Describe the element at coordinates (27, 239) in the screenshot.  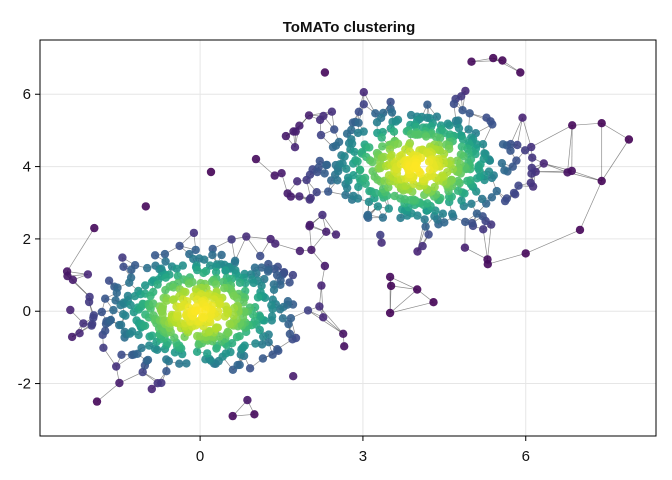
I see `y-tick-label: 2` at that location.